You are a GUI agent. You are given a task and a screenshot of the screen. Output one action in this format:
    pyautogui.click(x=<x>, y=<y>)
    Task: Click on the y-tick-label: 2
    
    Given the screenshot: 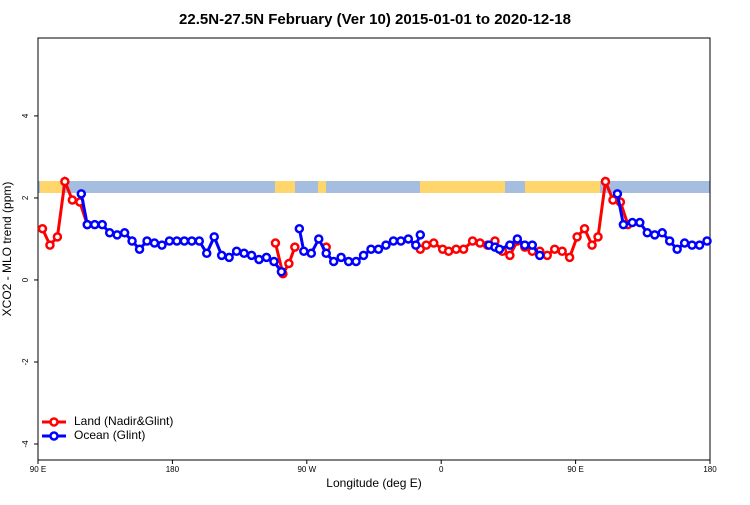 What is the action you would take?
    pyautogui.click(x=25, y=197)
    